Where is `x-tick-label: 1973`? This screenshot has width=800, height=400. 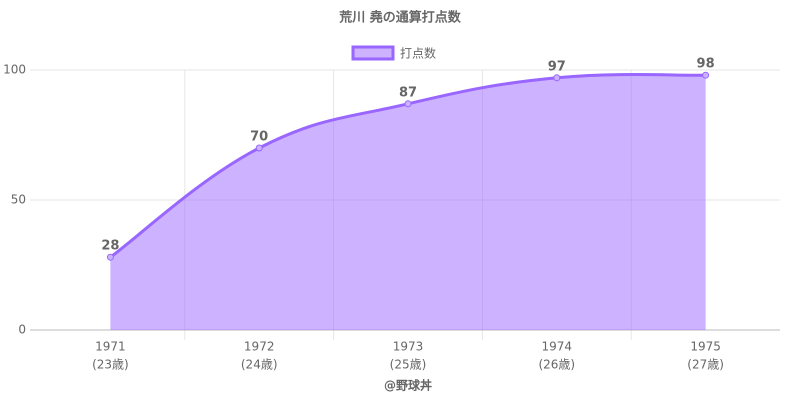 x-tick-label: 1973 is located at coordinates (408, 347).